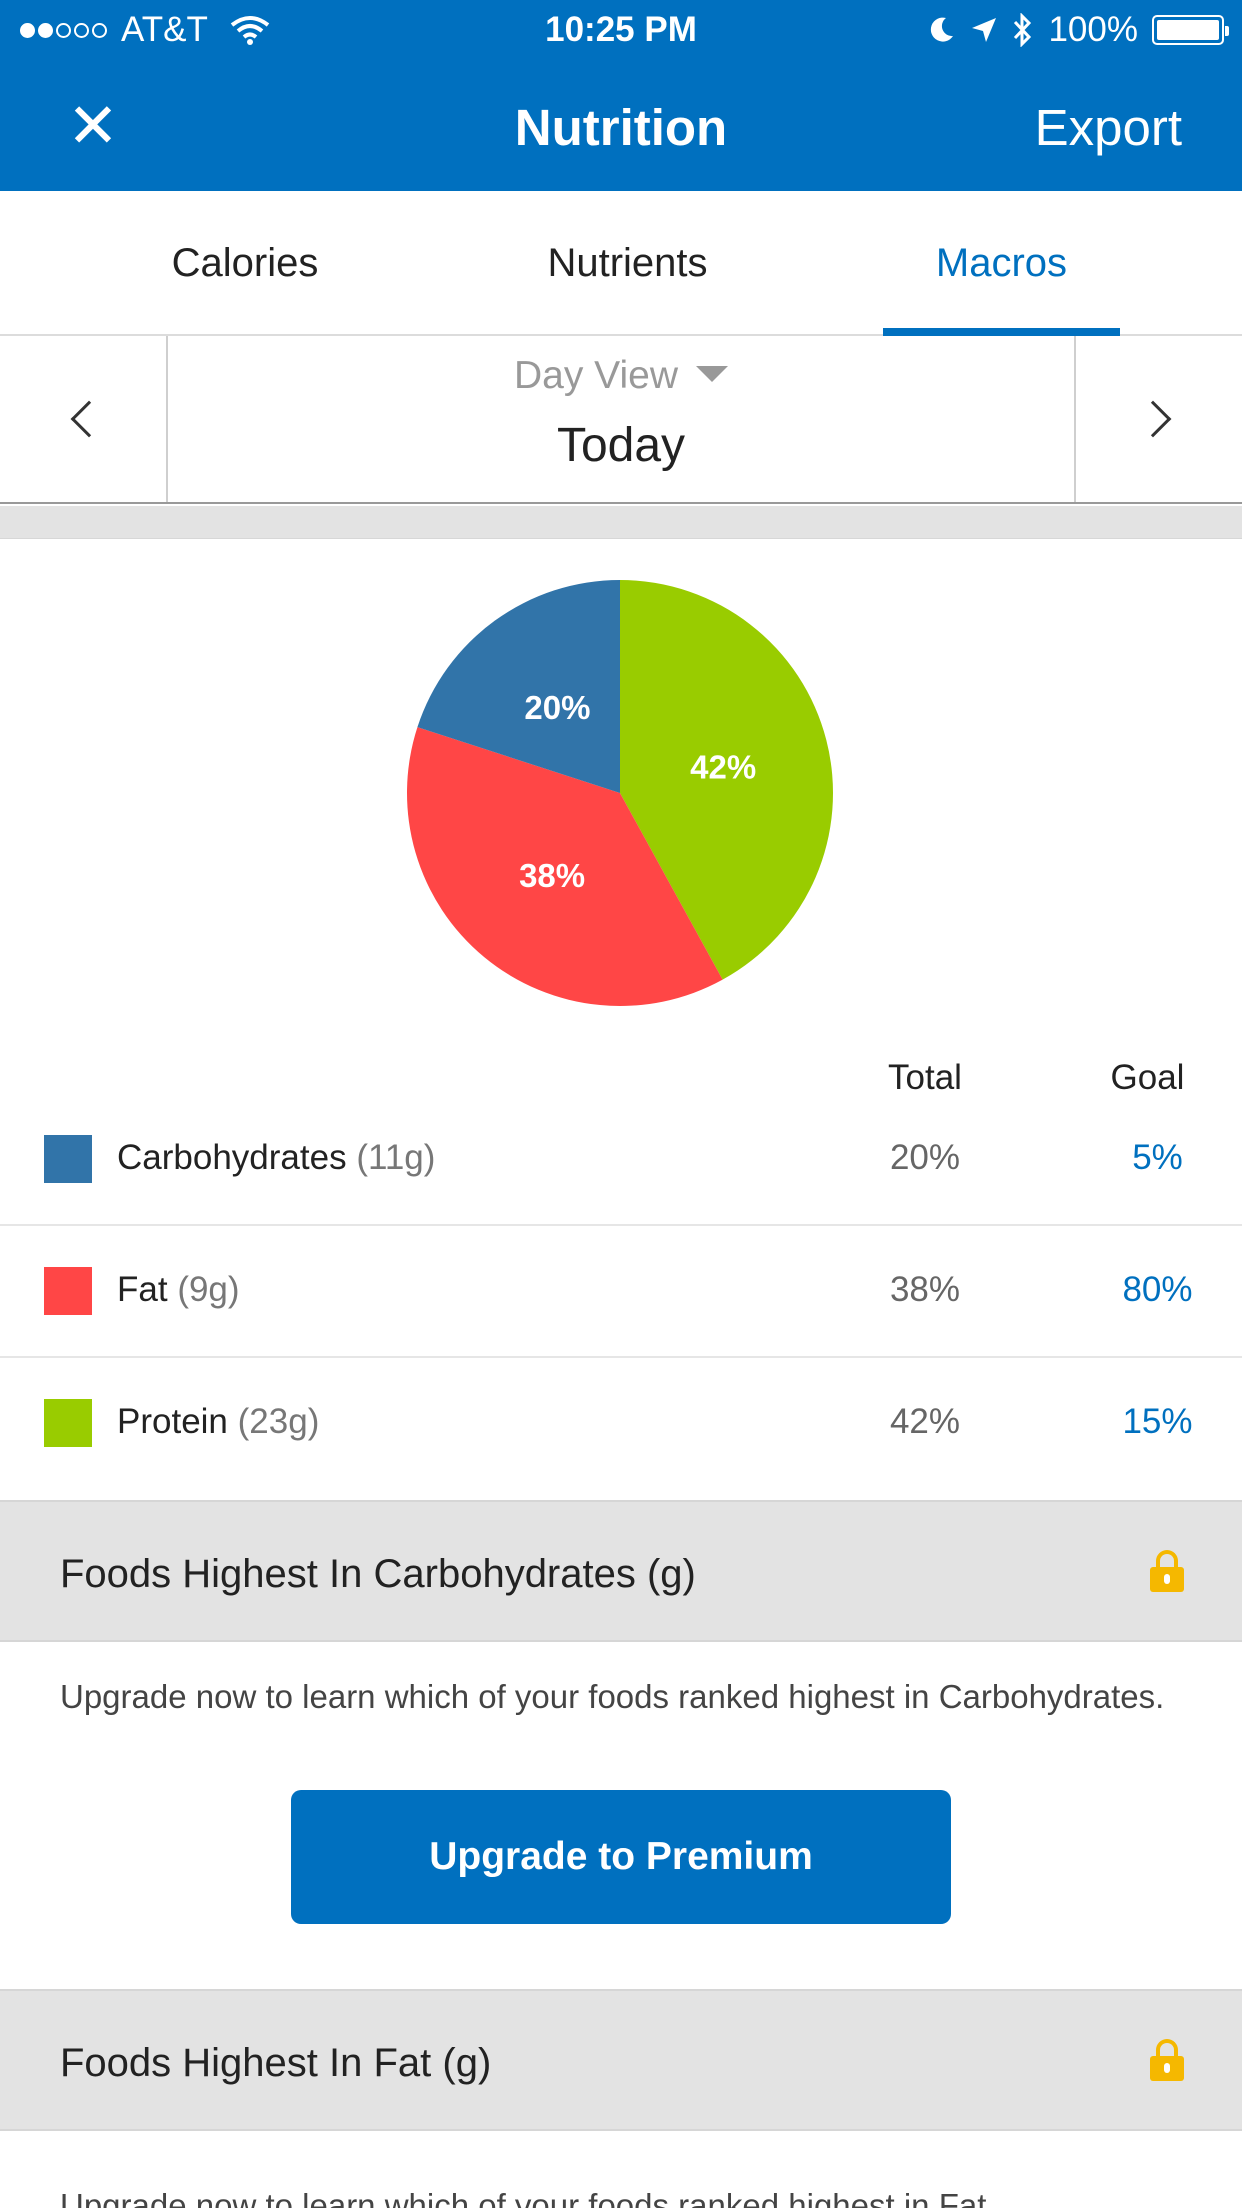 The image size is (1242, 2208). What do you see at coordinates (1108, 127) in the screenshot?
I see `export-button: Export` at bounding box center [1108, 127].